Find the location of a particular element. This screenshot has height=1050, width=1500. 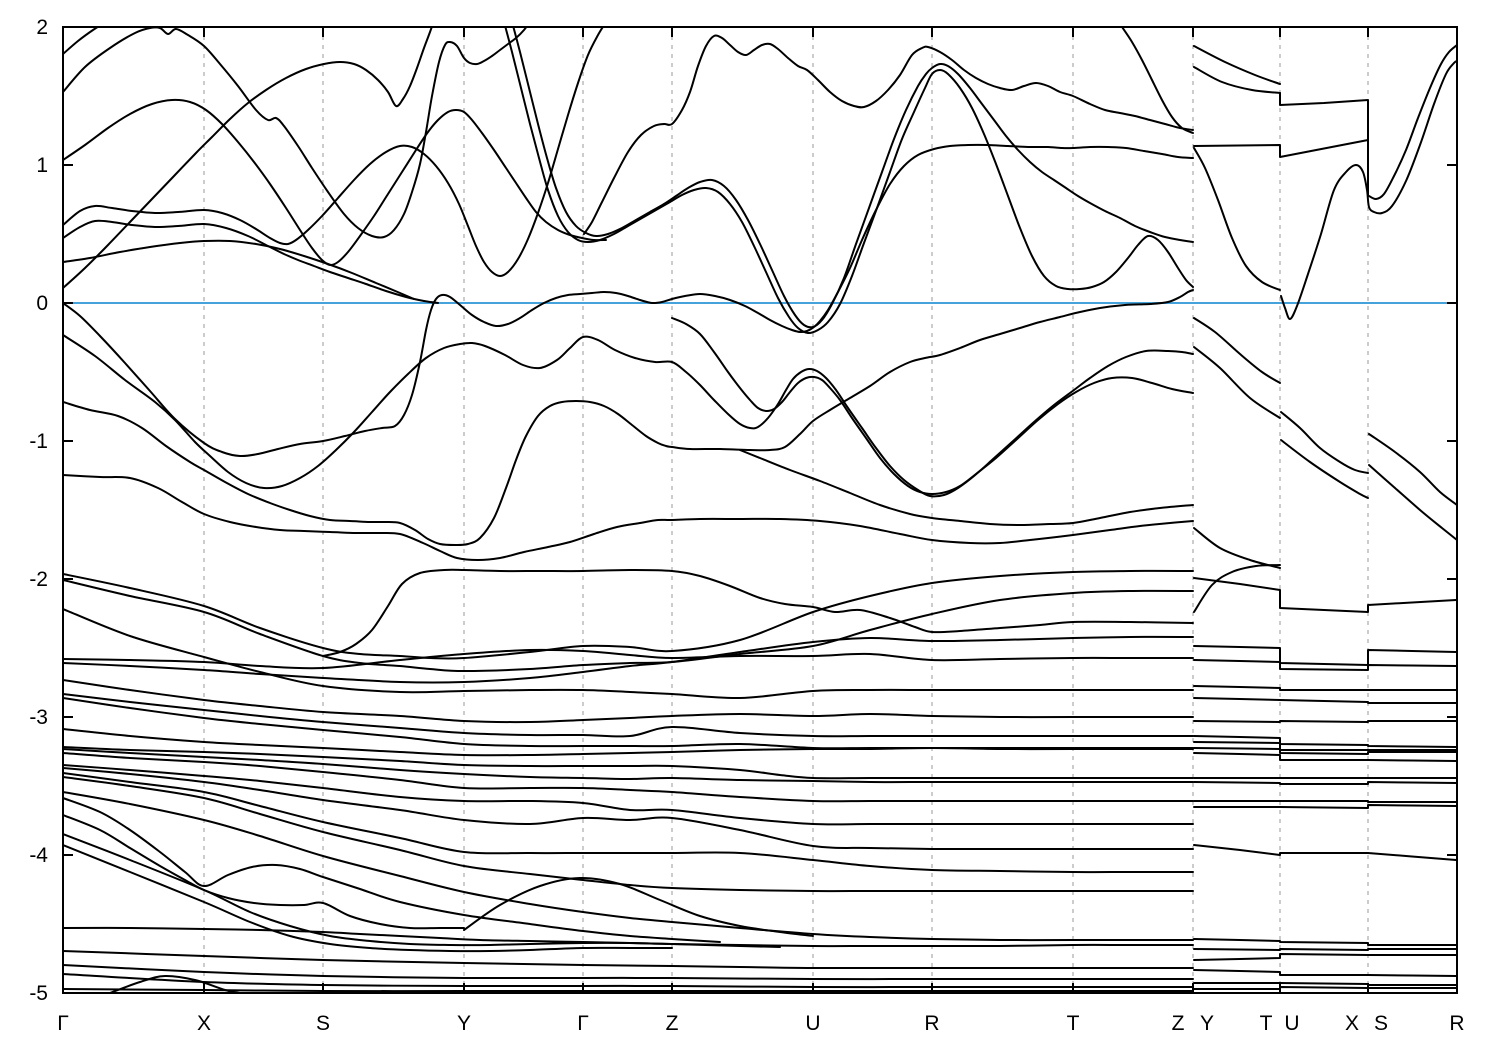

svg-text: -3 is located at coordinates (38, 717).